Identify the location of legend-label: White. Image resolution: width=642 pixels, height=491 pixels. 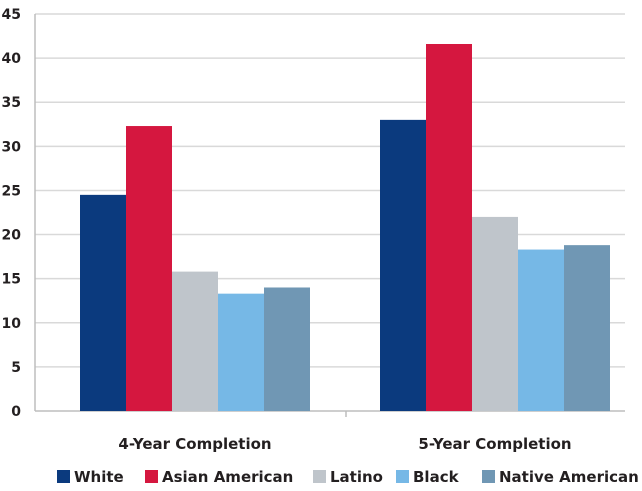
(99, 477).